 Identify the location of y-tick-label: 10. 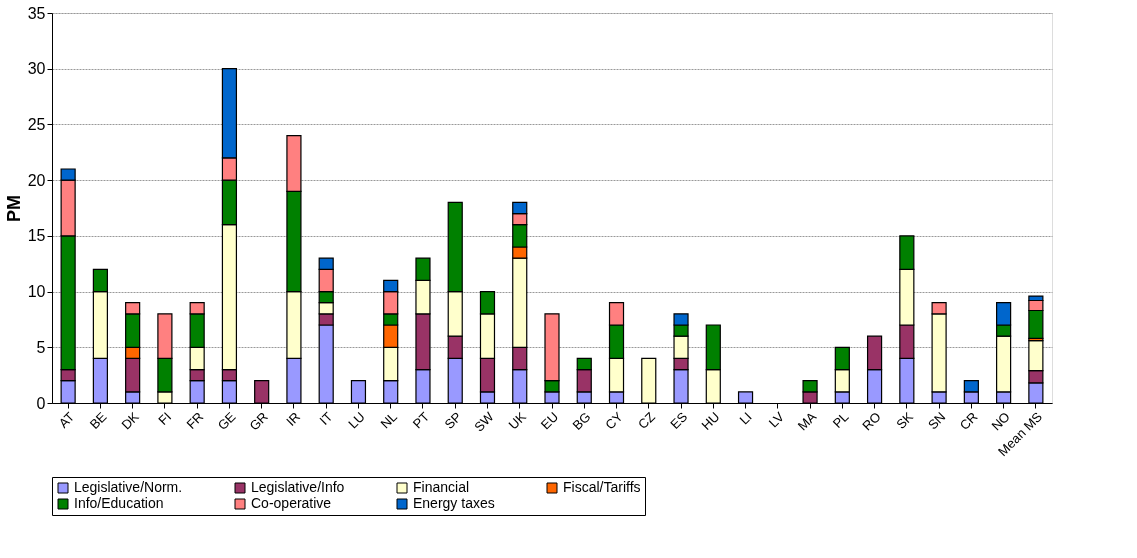
(36, 292).